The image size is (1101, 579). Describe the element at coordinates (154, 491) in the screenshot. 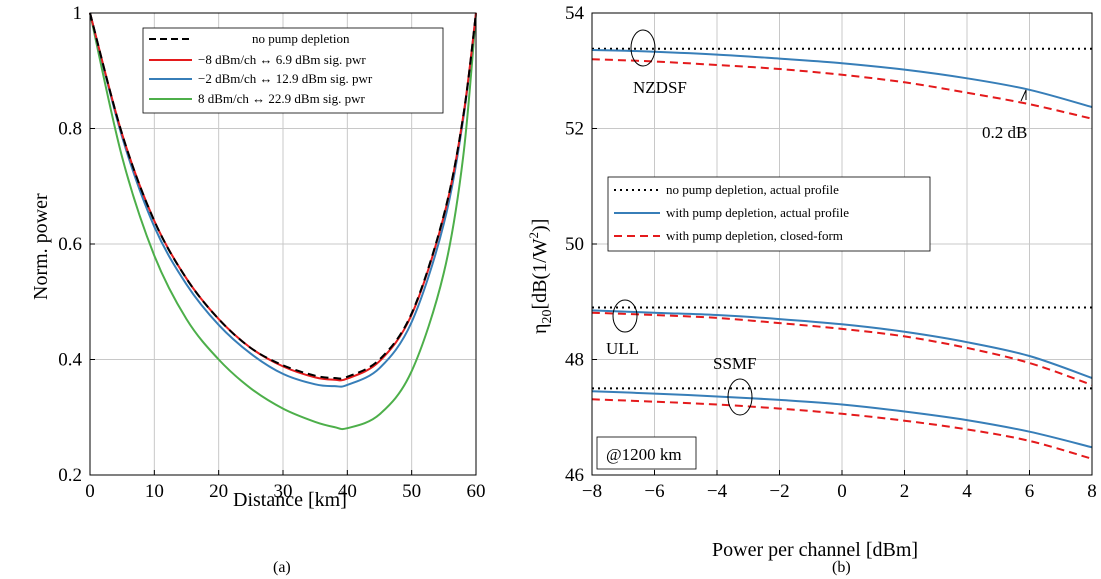

I see `chart-a-xtick-label: 10` at that location.